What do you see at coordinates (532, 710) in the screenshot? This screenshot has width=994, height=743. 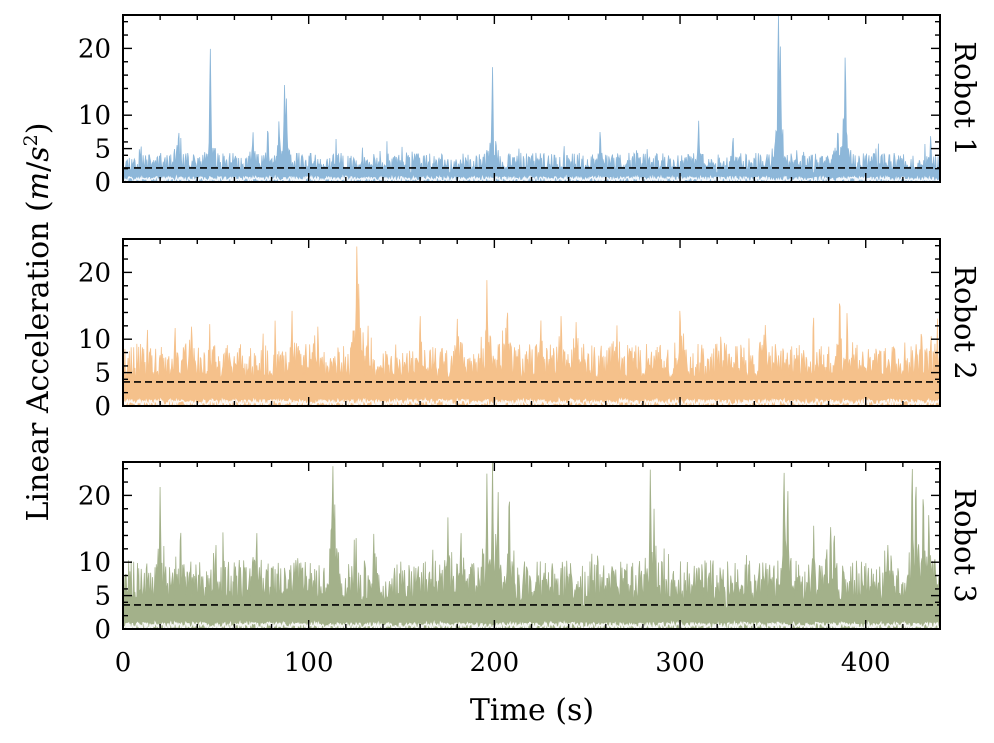 I see `x-axis-label: Time (s)` at bounding box center [532, 710].